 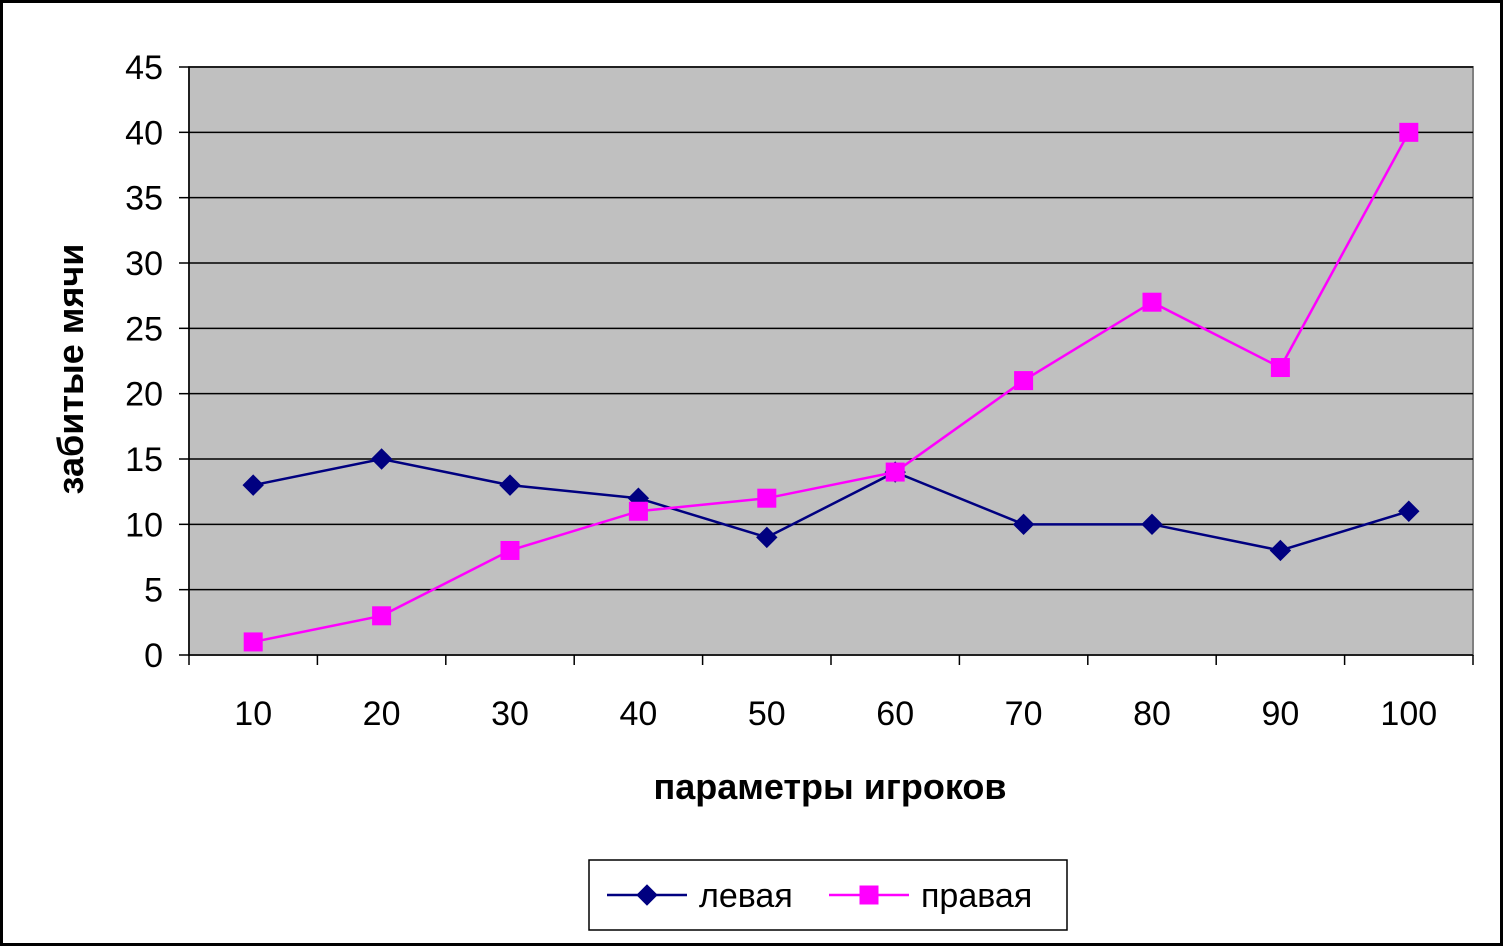 I want to click on x-tick-label: 80, so click(x=1152, y=714).